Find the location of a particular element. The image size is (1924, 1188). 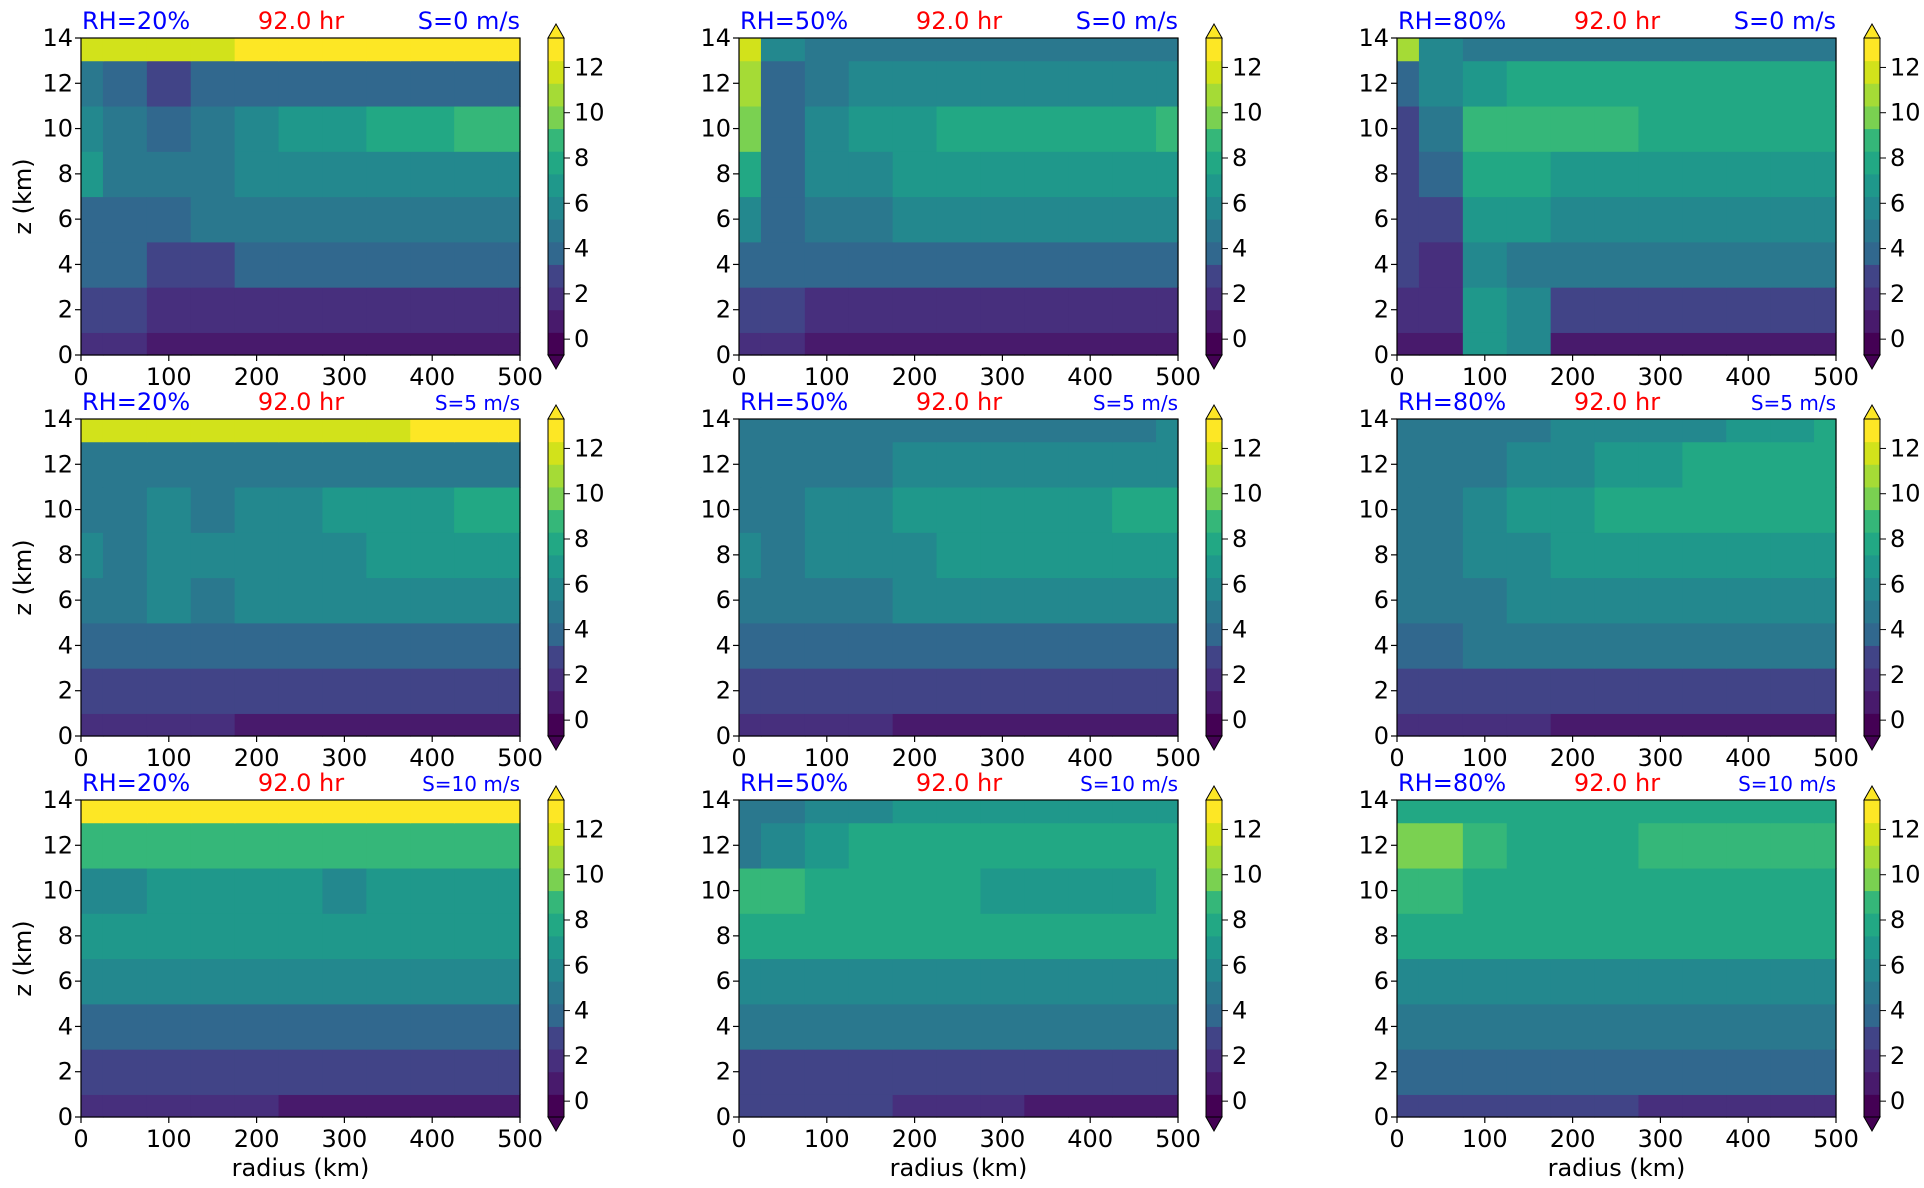

x-tick-label: 200 is located at coordinates (257, 377).